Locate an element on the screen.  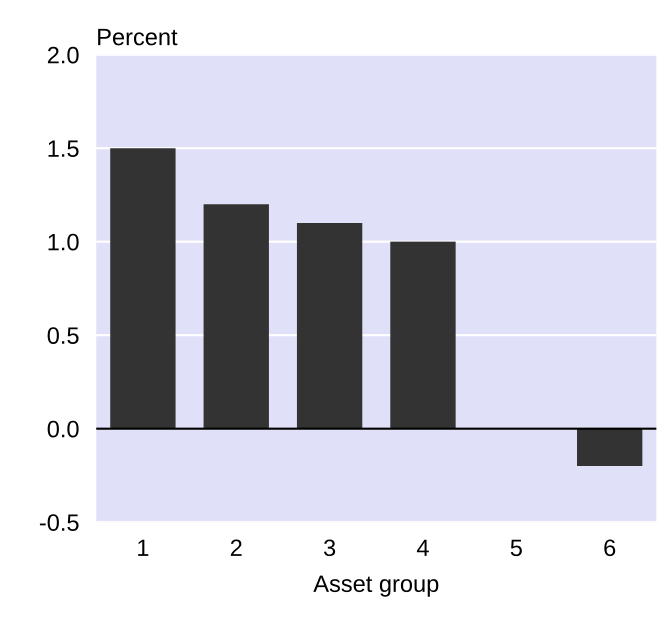
y-tick-label: 0.0 is located at coordinates (63, 429).